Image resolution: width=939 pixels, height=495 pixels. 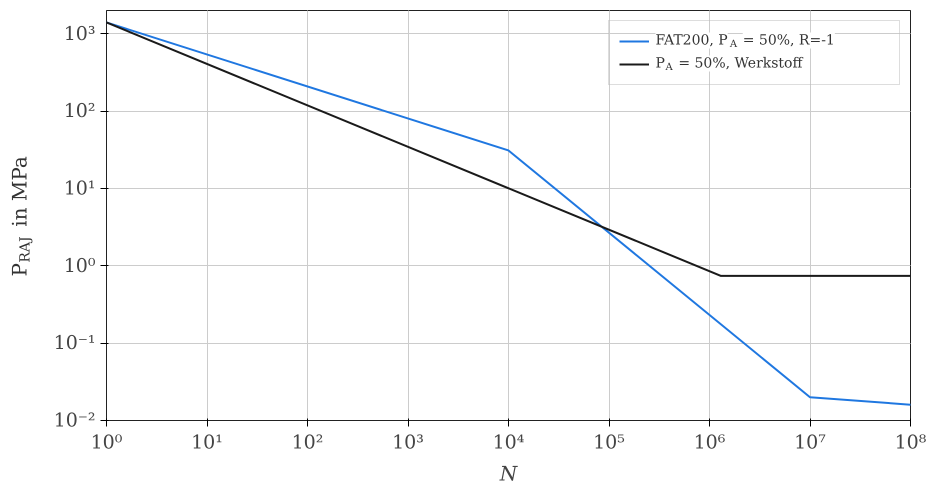 What do you see at coordinates (80, 265) in the screenshot?
I see `y-tick-label: 10⁰` at bounding box center [80, 265].